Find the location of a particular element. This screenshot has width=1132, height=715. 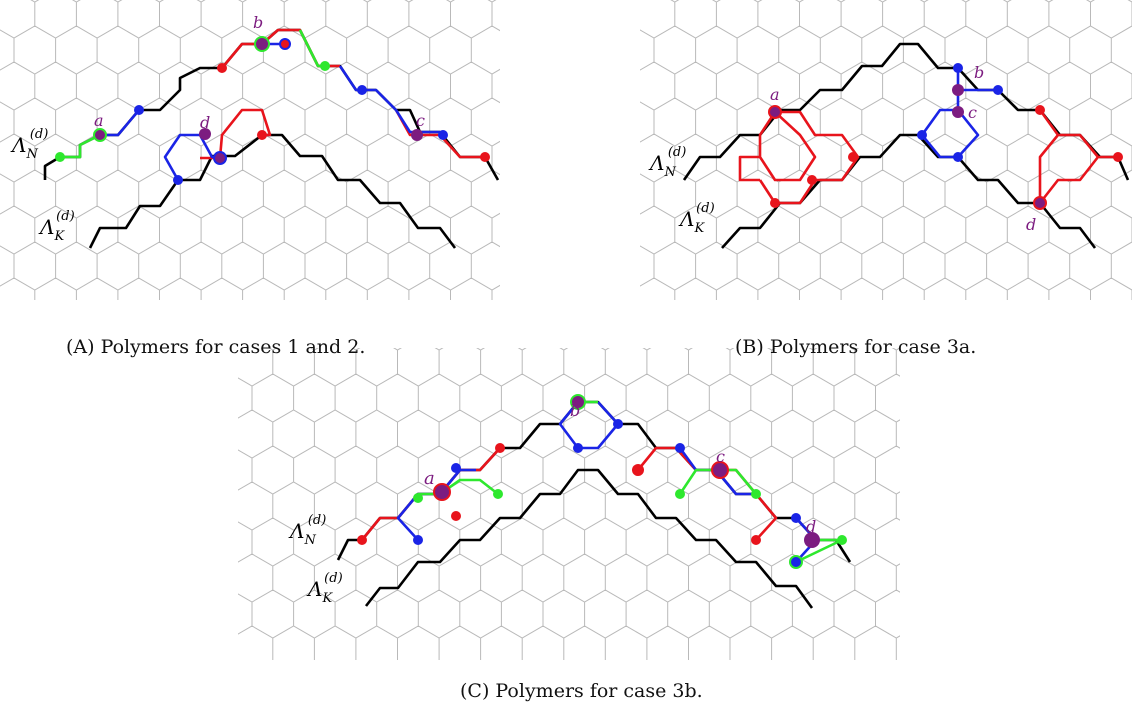

boundary-n is located at coordinates (906, 111).